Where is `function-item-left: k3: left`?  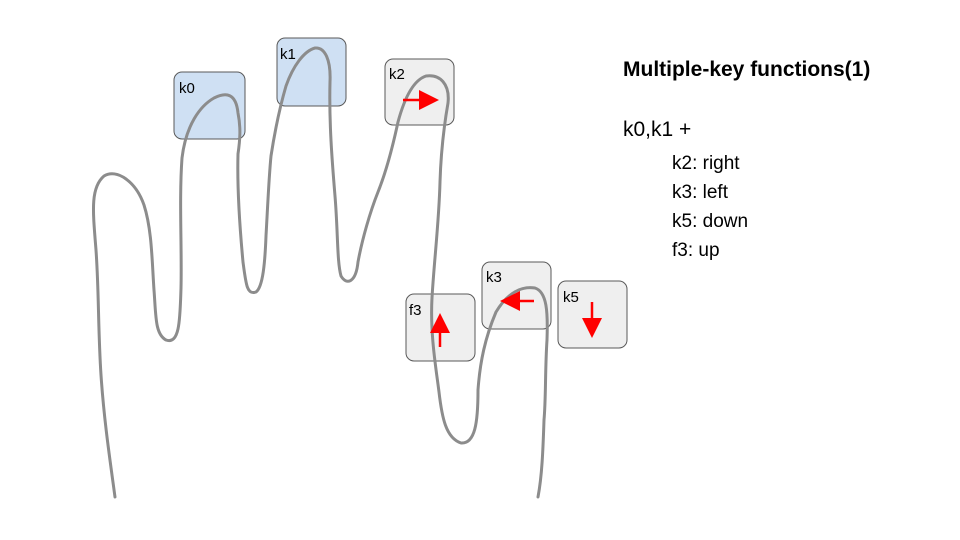
function-item-left: k3: left is located at coordinates (700, 192).